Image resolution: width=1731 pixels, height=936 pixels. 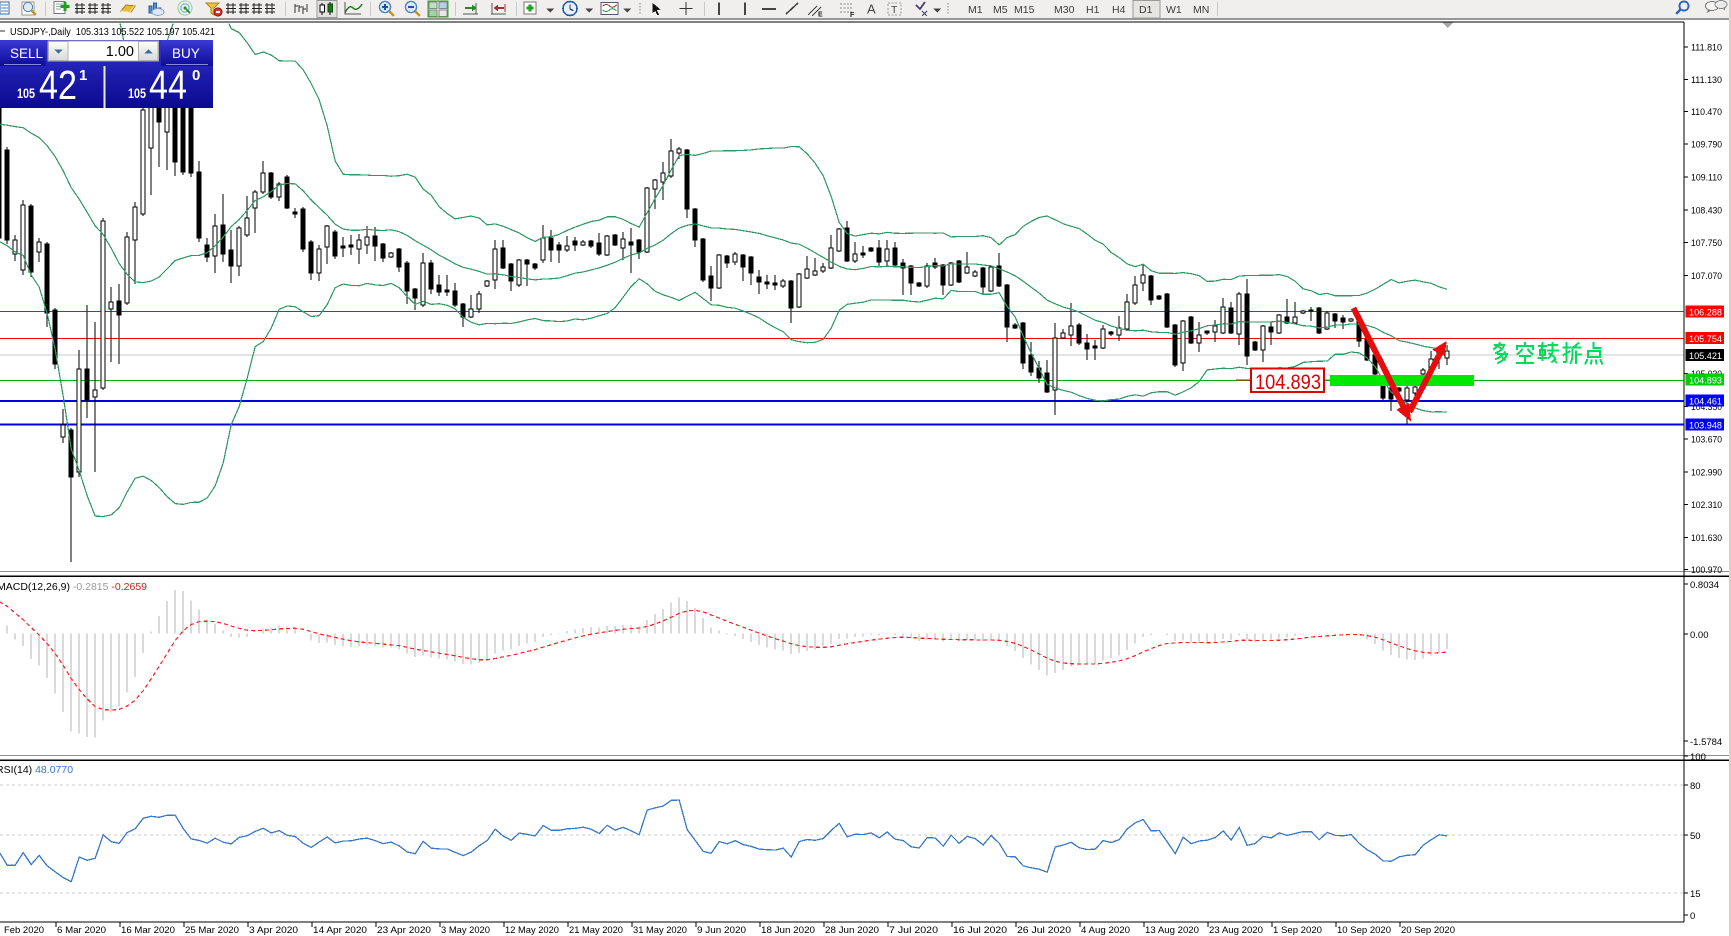 I want to click on svg-text: 111.810, so click(x=1706, y=47).